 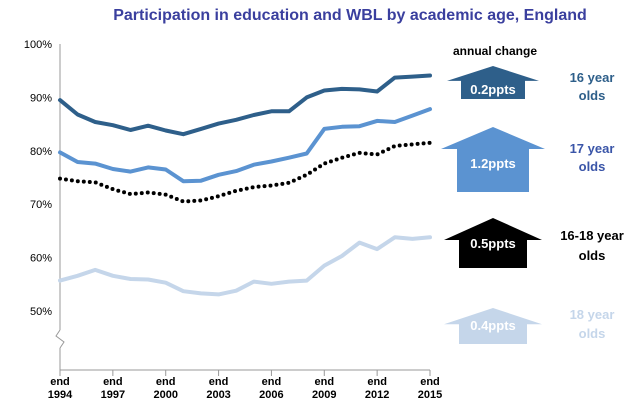 I want to click on x-tick-label-line2: 1997, so click(x=113, y=395).